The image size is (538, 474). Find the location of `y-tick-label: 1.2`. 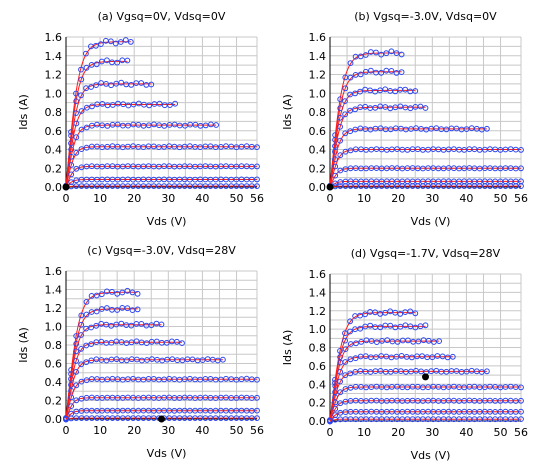

y-tick-label: 1.2 is located at coordinates (318, 311).